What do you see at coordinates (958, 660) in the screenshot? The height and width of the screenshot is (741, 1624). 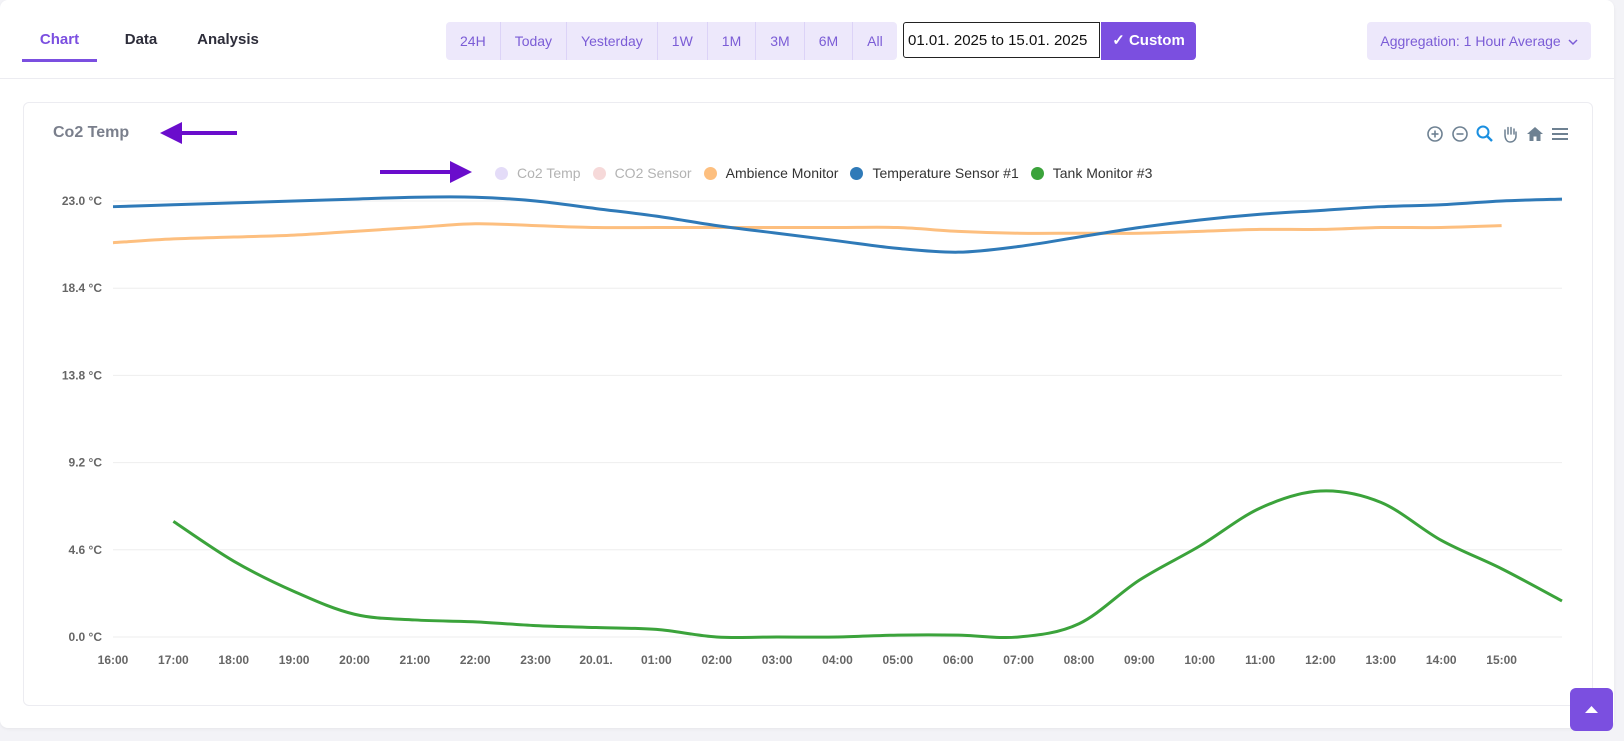 I see `x-tick-label: 06:00` at bounding box center [958, 660].